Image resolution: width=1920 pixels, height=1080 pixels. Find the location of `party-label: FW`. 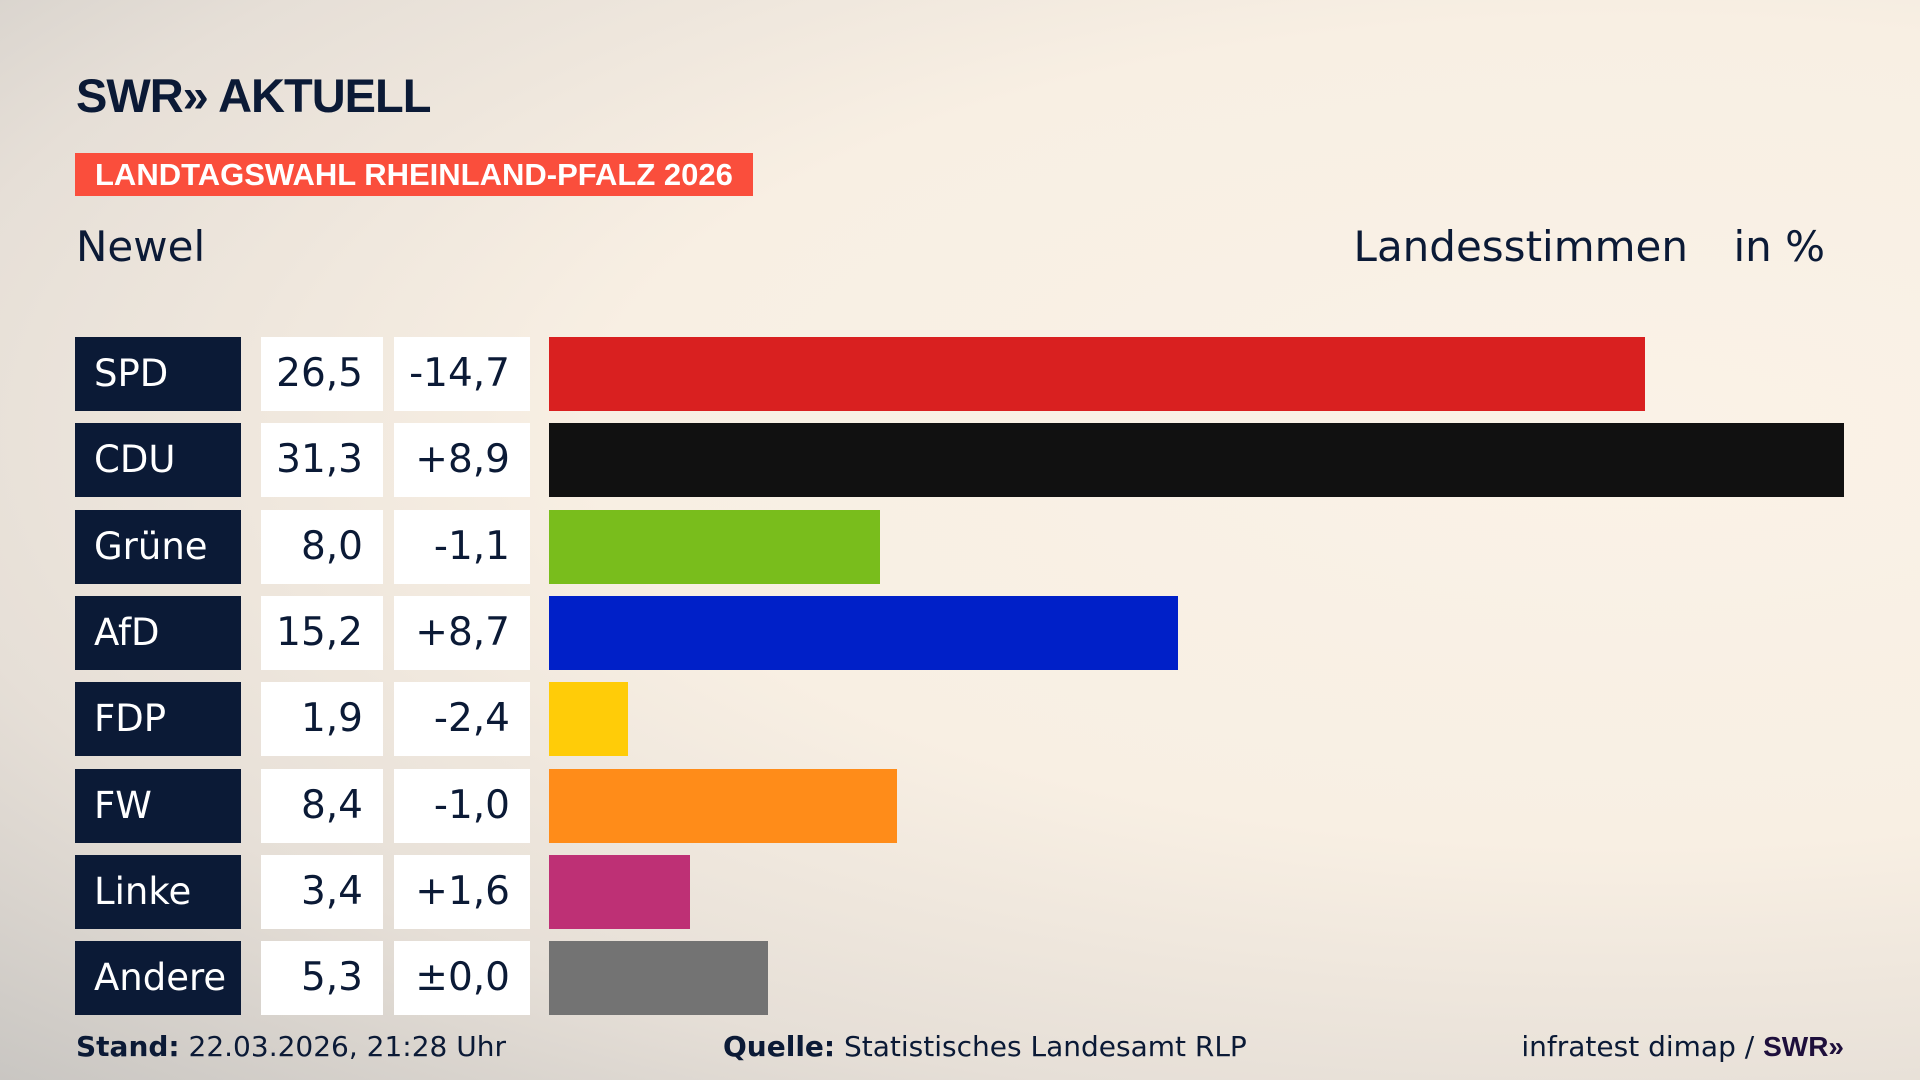

party-label: FW is located at coordinates (158, 805).